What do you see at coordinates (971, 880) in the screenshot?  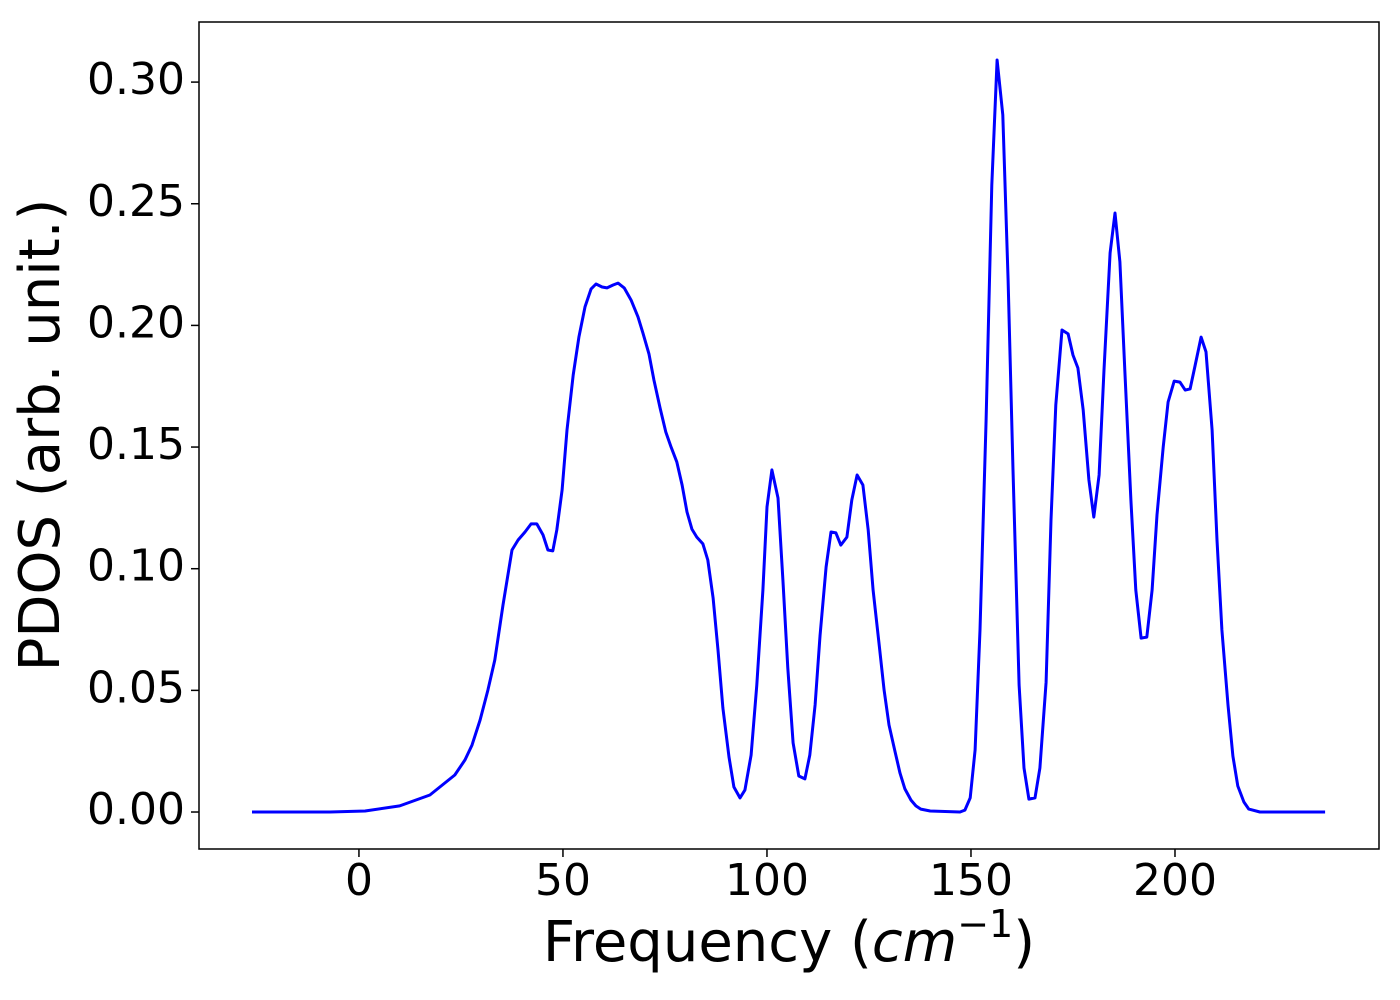 I see `x-tick-label: 150` at bounding box center [971, 880].